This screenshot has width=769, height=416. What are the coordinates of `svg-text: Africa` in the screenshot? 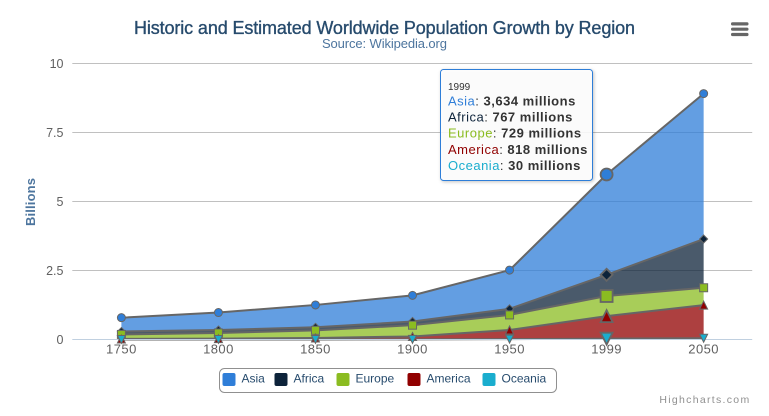 It's located at (309, 379).